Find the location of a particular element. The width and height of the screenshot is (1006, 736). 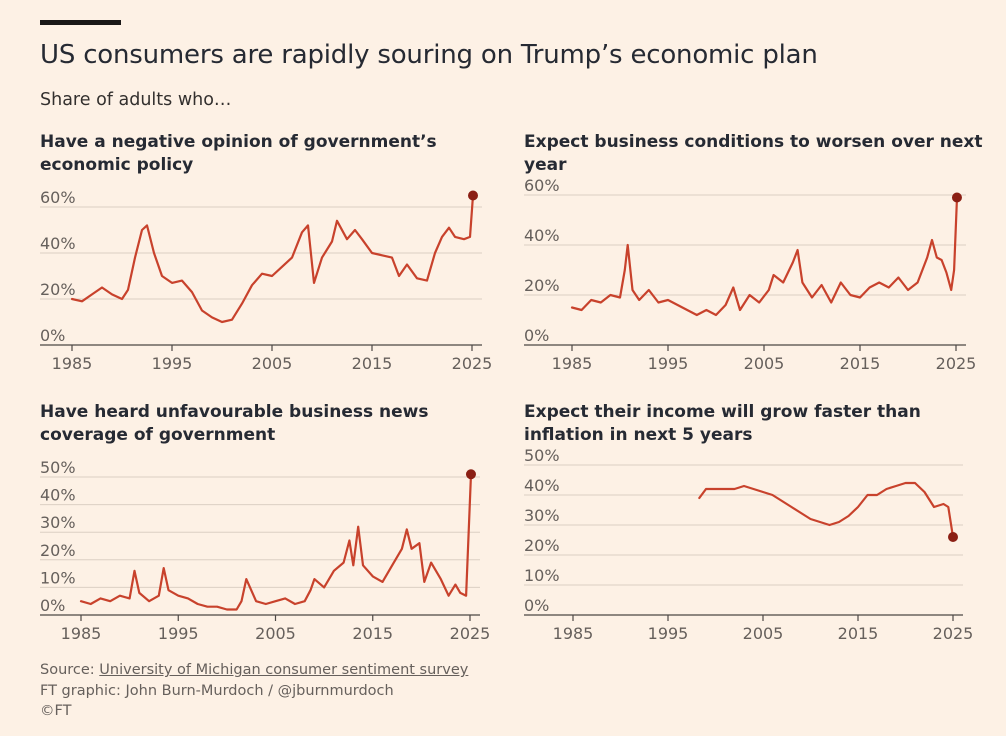

source-prefix: Source: is located at coordinates (70, 670).